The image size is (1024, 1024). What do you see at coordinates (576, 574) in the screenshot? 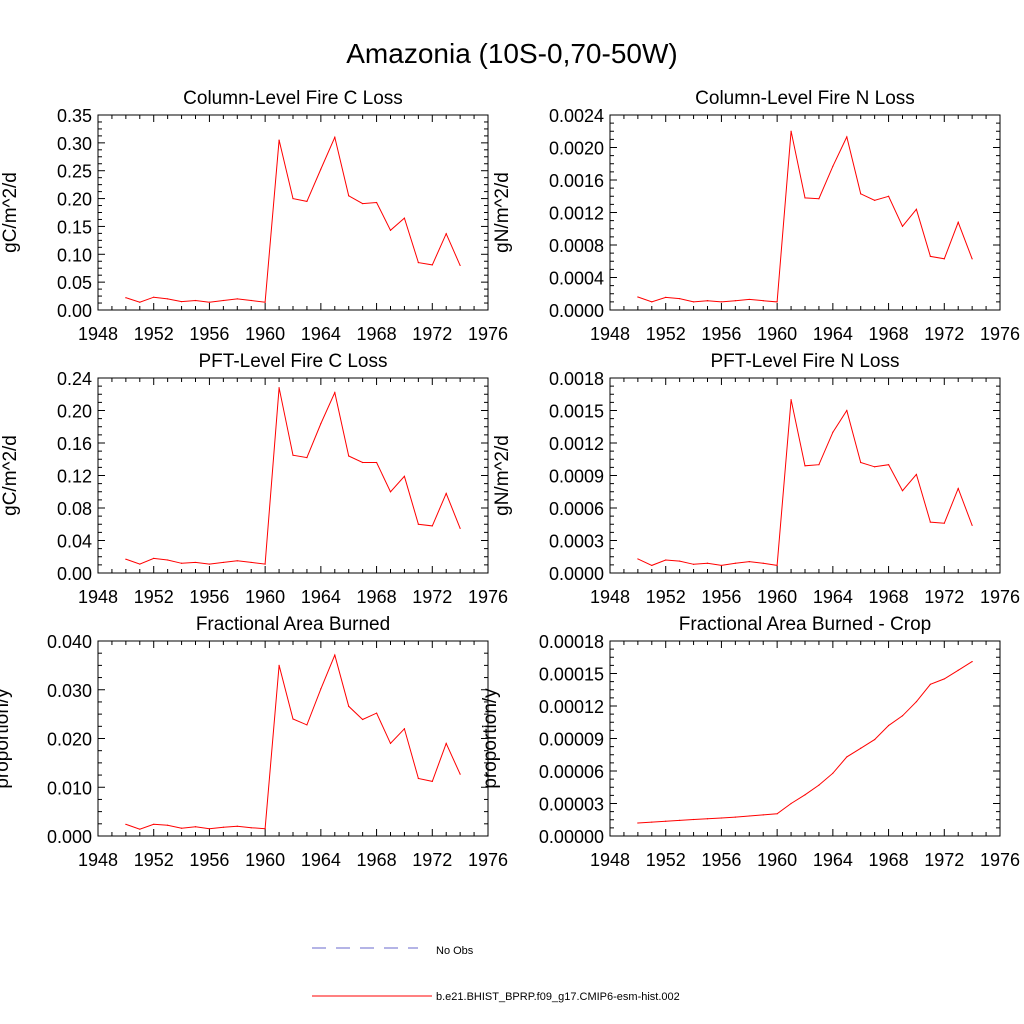
I see `y-tick-label: 0.0000` at bounding box center [576, 574].